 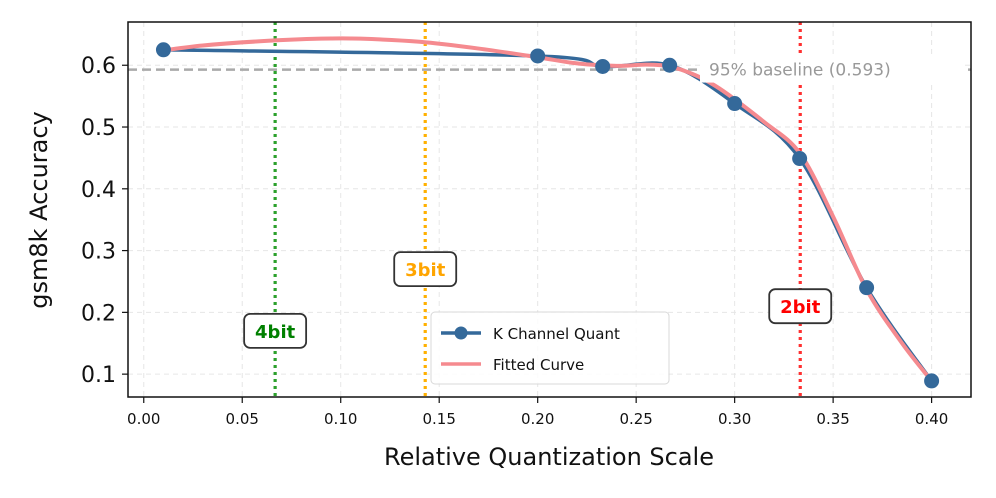 What do you see at coordinates (800, 71) in the screenshot?
I see `baseline-label: 95% baseline (0.593)` at bounding box center [800, 71].